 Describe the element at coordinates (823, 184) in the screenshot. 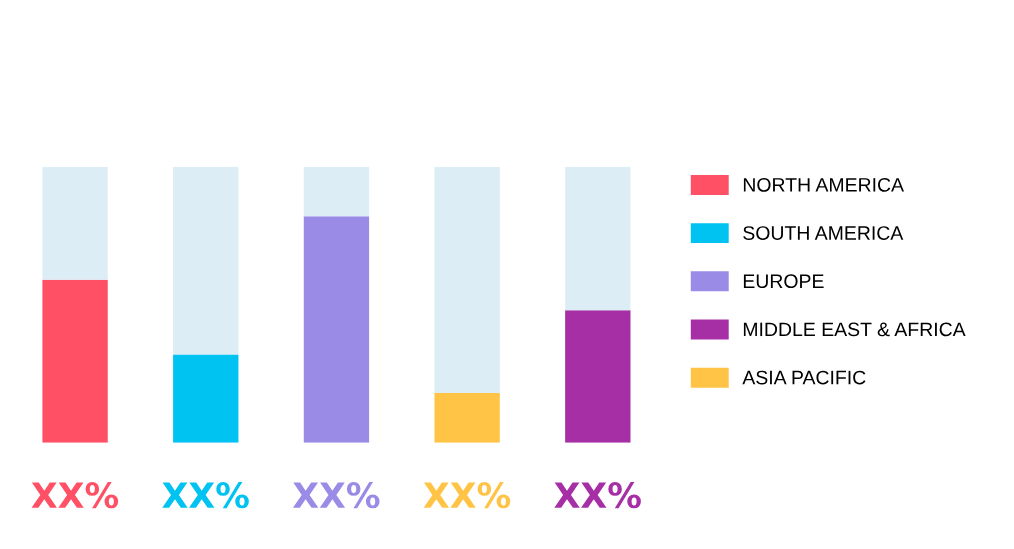

I see `legend-label: NORTH AMERICA` at that location.